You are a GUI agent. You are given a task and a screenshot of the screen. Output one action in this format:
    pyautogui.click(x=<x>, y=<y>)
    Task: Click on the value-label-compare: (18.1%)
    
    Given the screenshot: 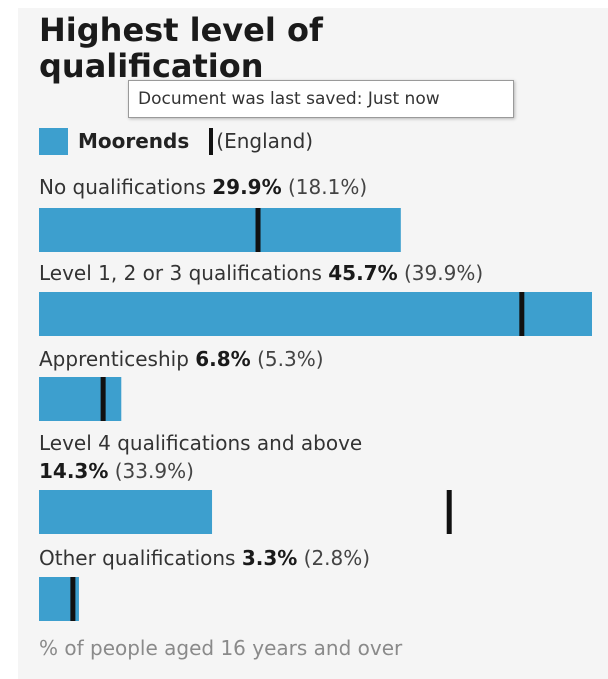 What is the action you would take?
    pyautogui.click(x=327, y=187)
    